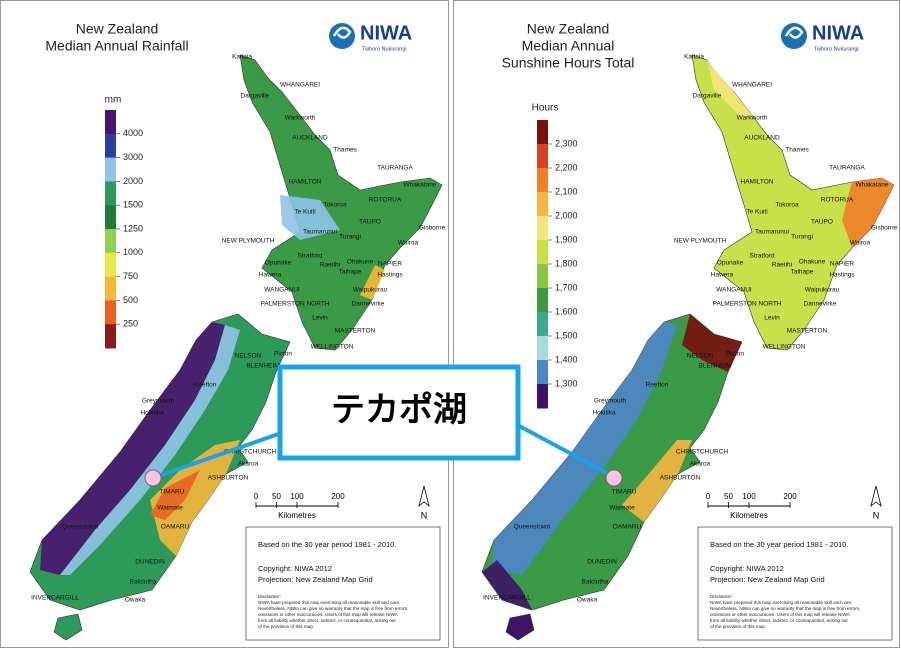  I want to click on place-label: TAURANGA, so click(395, 168).